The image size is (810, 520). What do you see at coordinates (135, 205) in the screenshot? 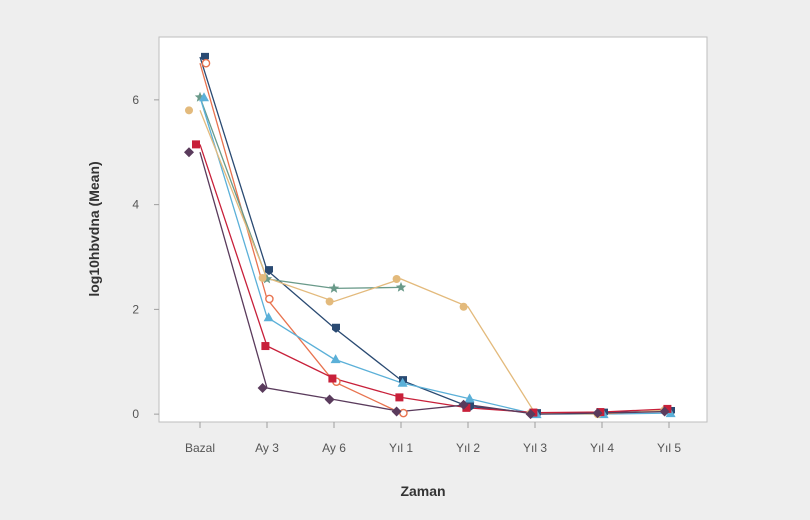
I see `y-tick-label: 4` at bounding box center [135, 205].